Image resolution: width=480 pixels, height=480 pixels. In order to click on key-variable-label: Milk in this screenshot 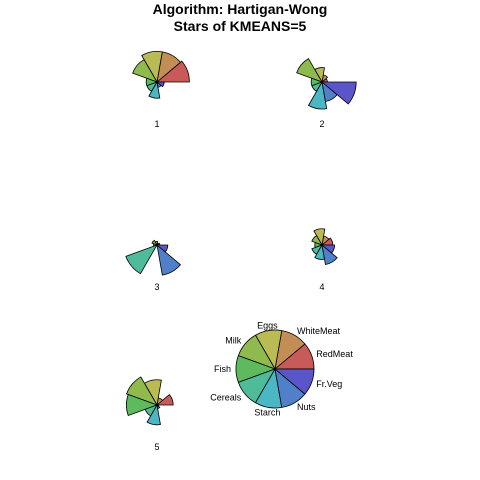, I will do `click(233, 341)`.